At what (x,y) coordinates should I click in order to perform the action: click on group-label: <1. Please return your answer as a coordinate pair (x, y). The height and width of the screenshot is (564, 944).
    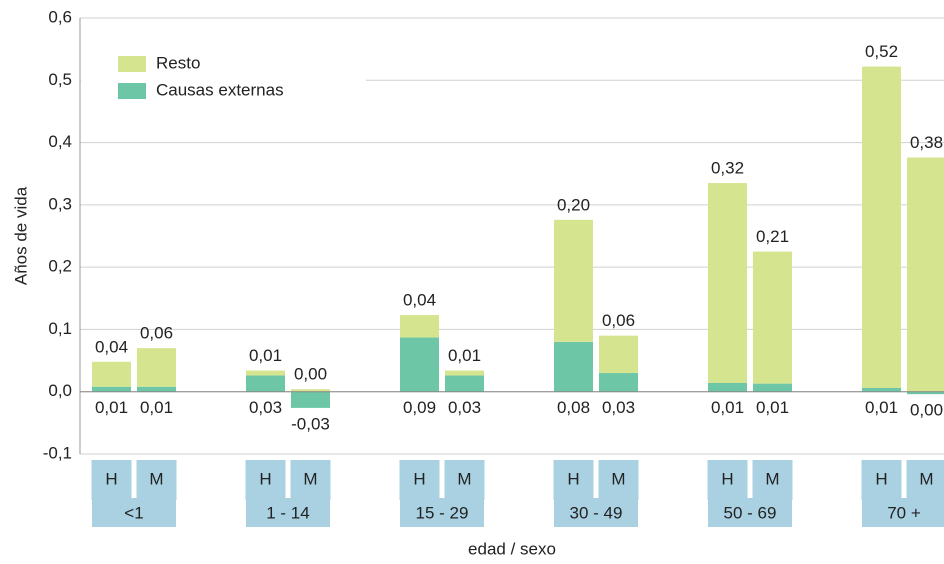
    Looking at the image, I should click on (133, 512).